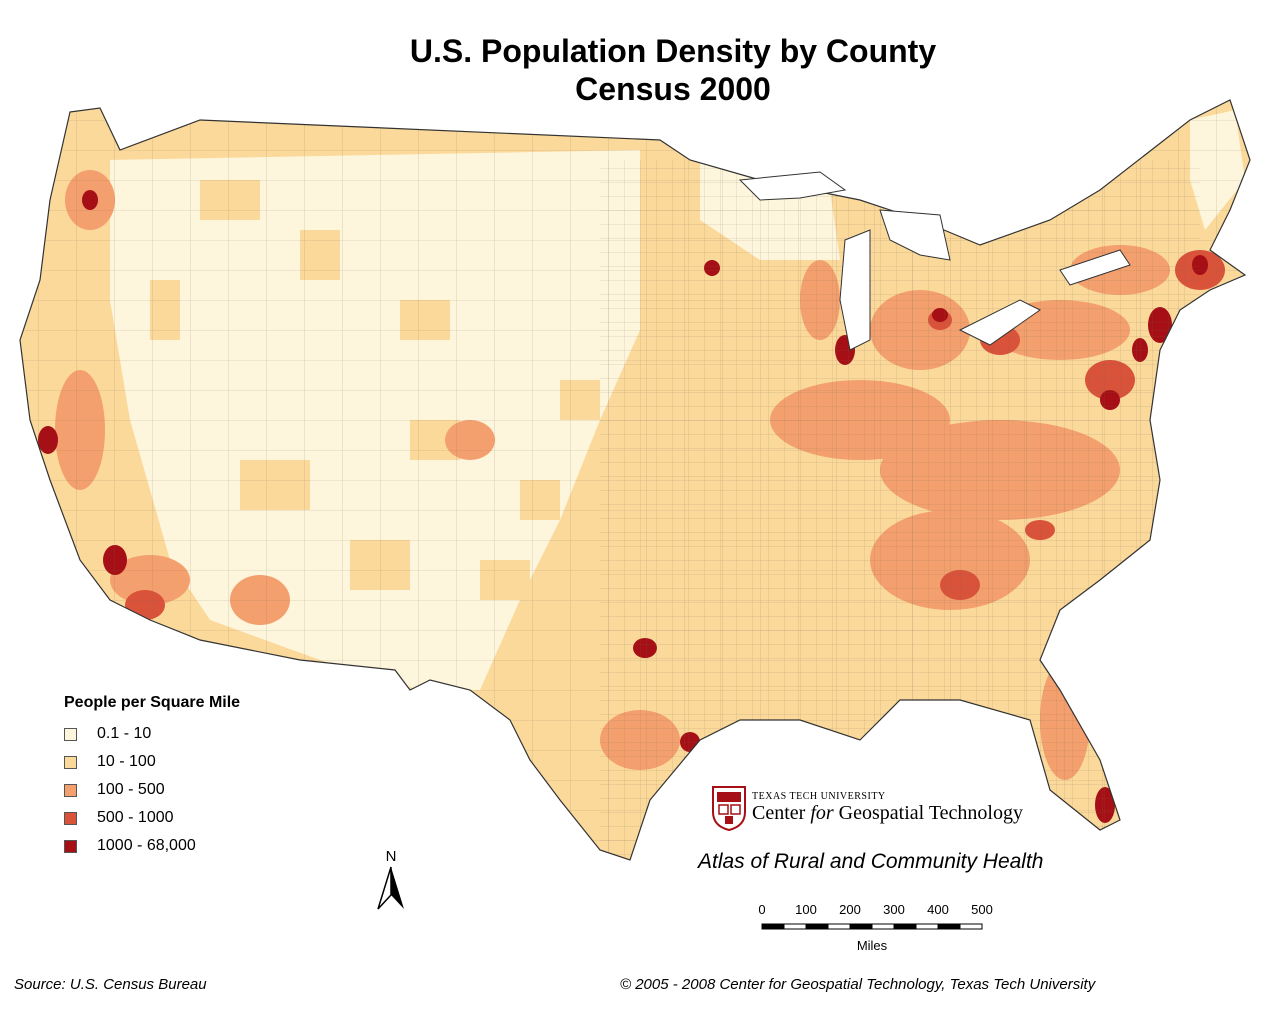 The height and width of the screenshot is (1010, 1280). I want to click on scale-tick-label: 0, so click(761, 909).